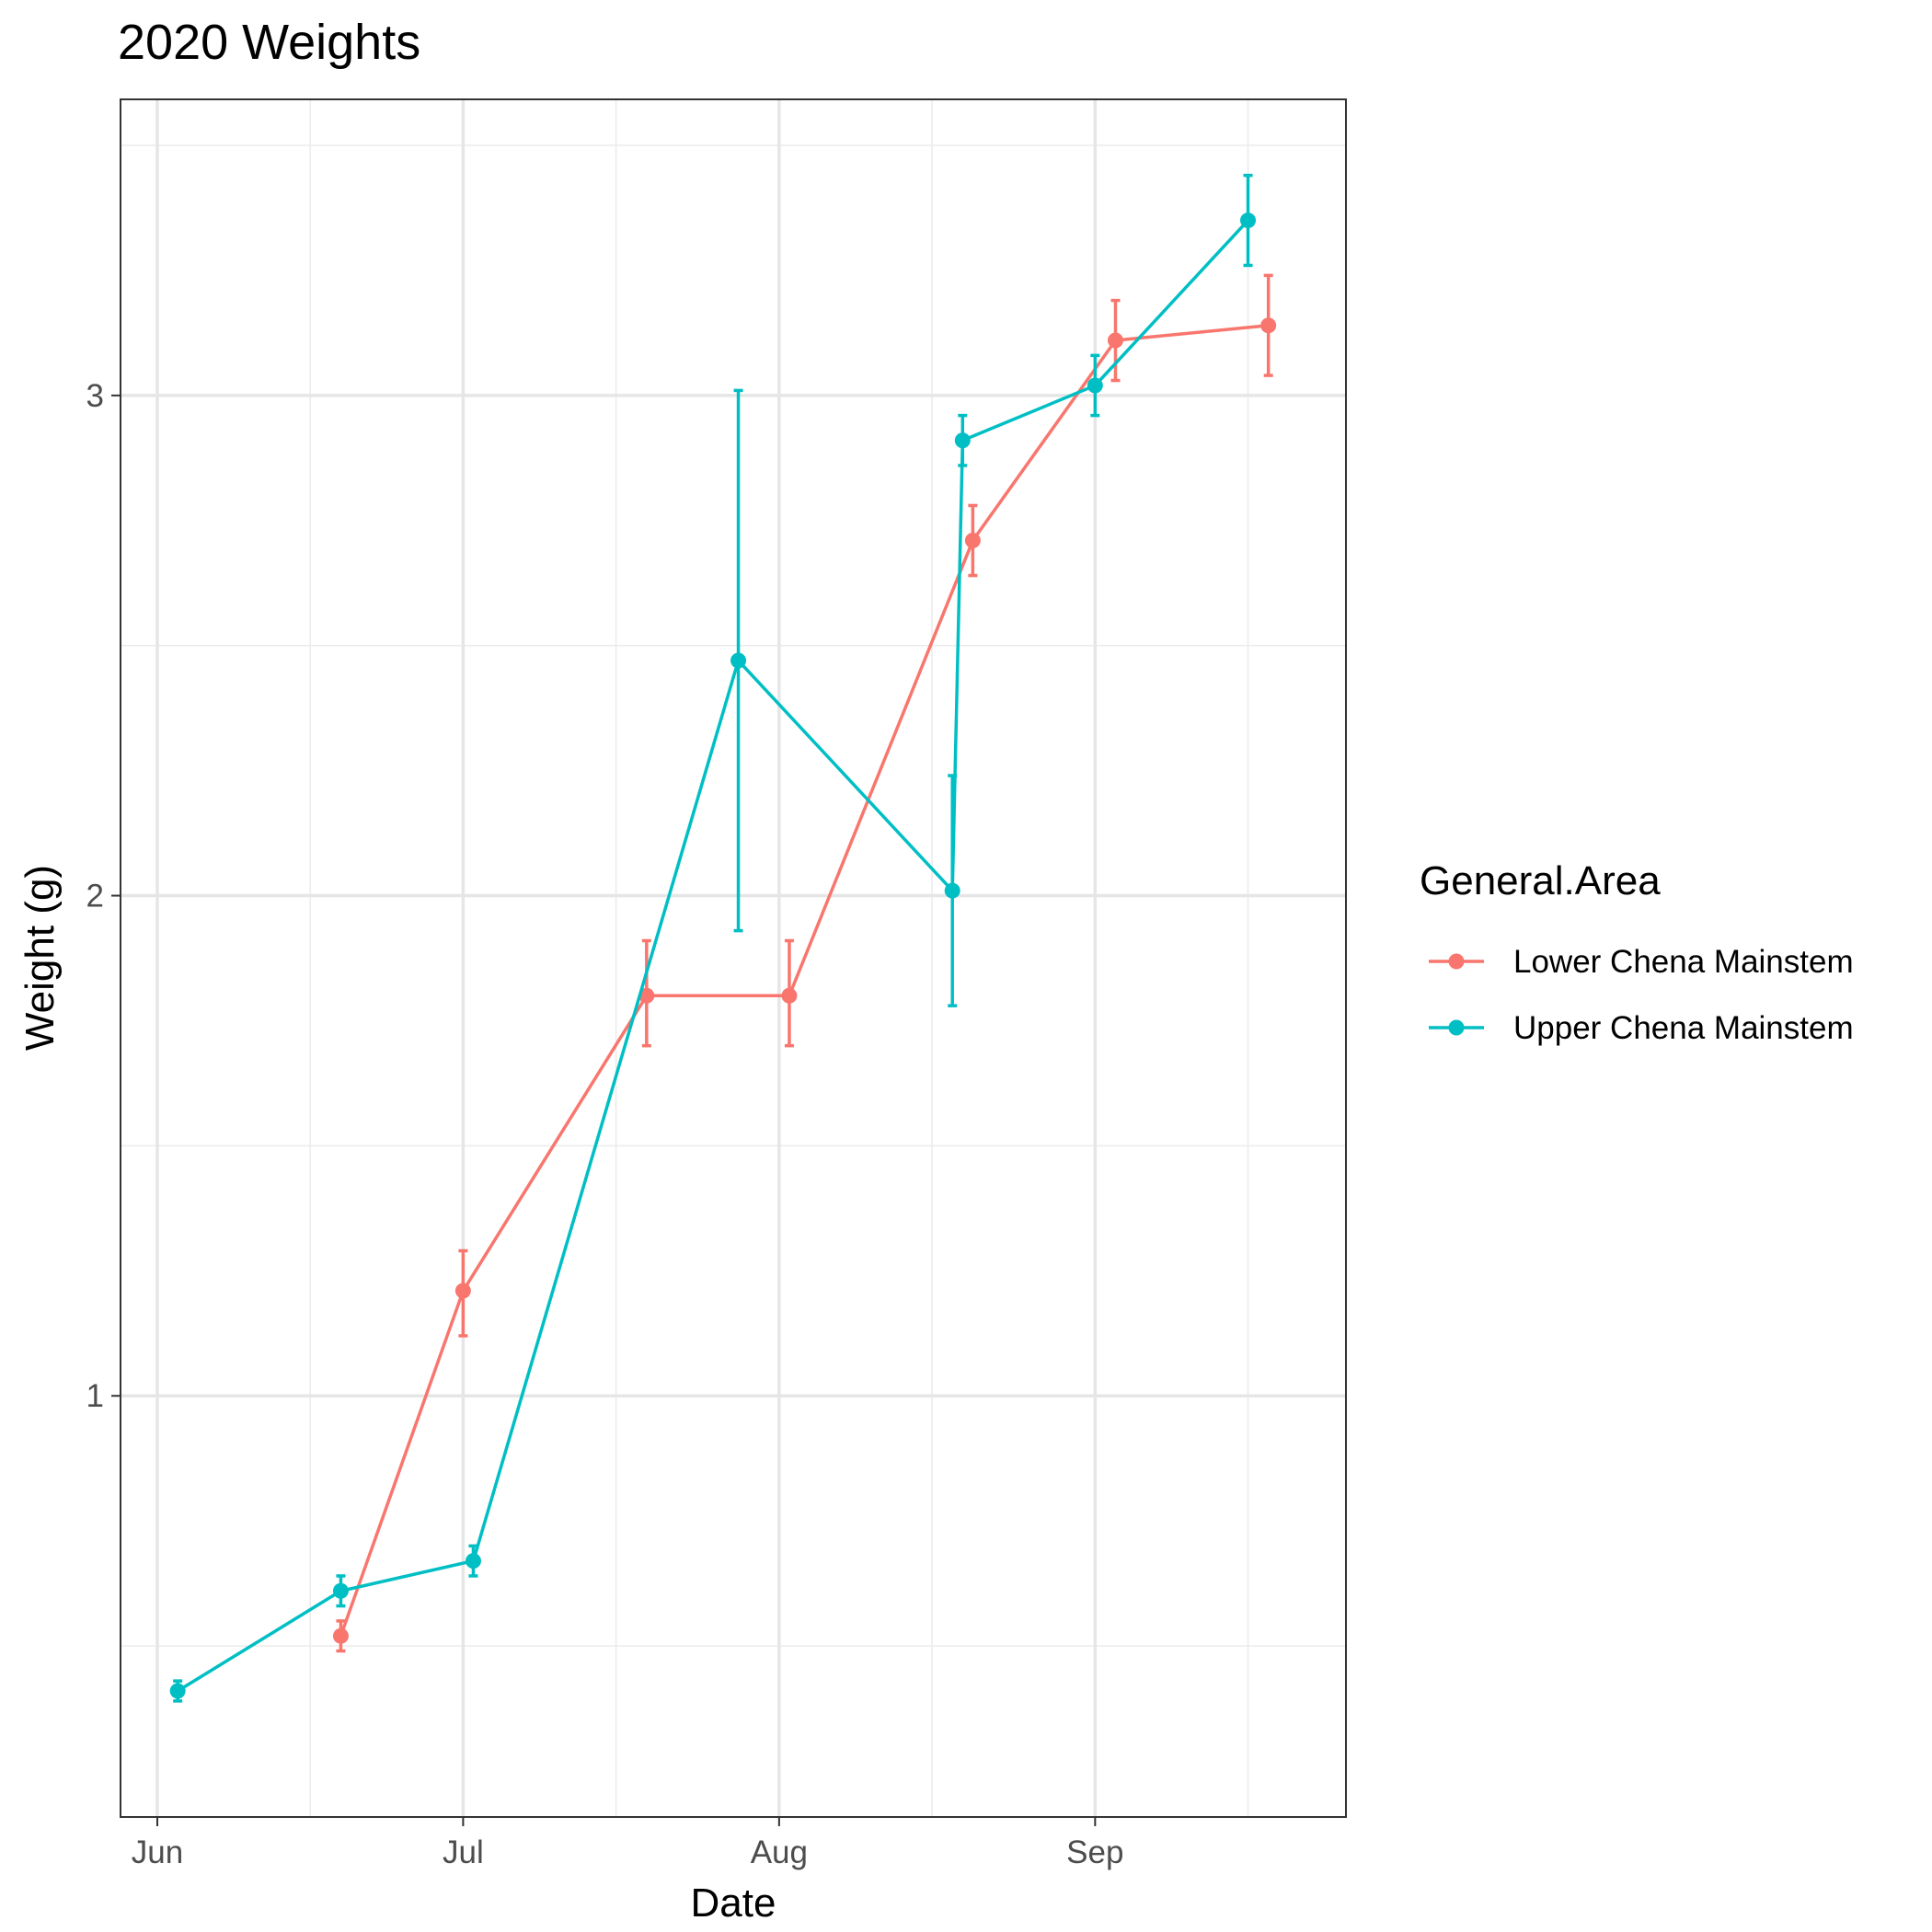  I want to click on x-tick-label: Sep, so click(1094, 1852).